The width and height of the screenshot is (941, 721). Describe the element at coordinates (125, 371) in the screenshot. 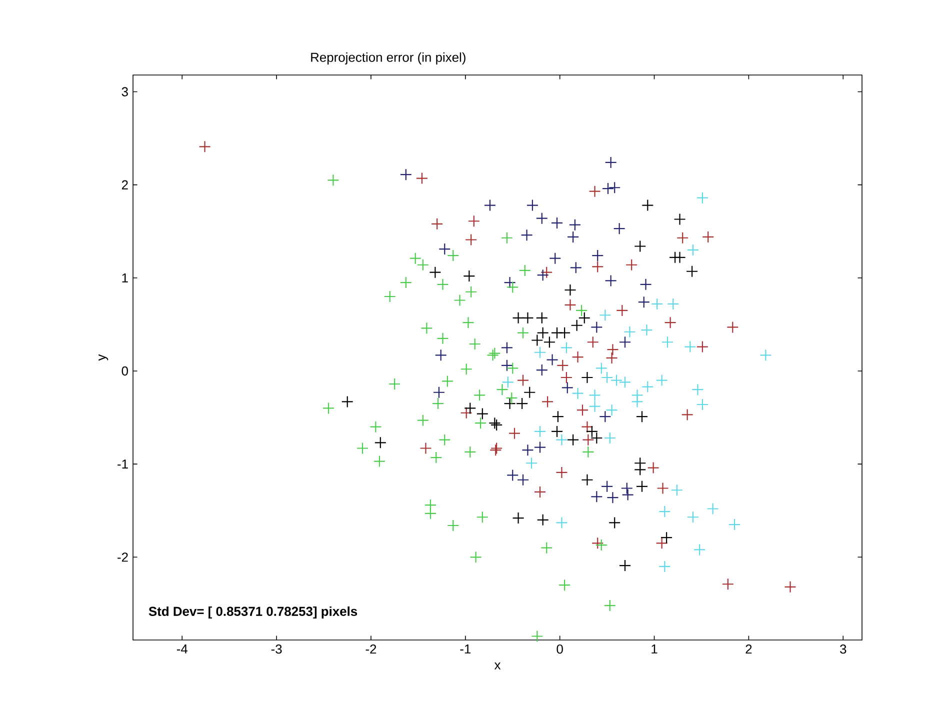

I see `y-tick-label: 0` at that location.